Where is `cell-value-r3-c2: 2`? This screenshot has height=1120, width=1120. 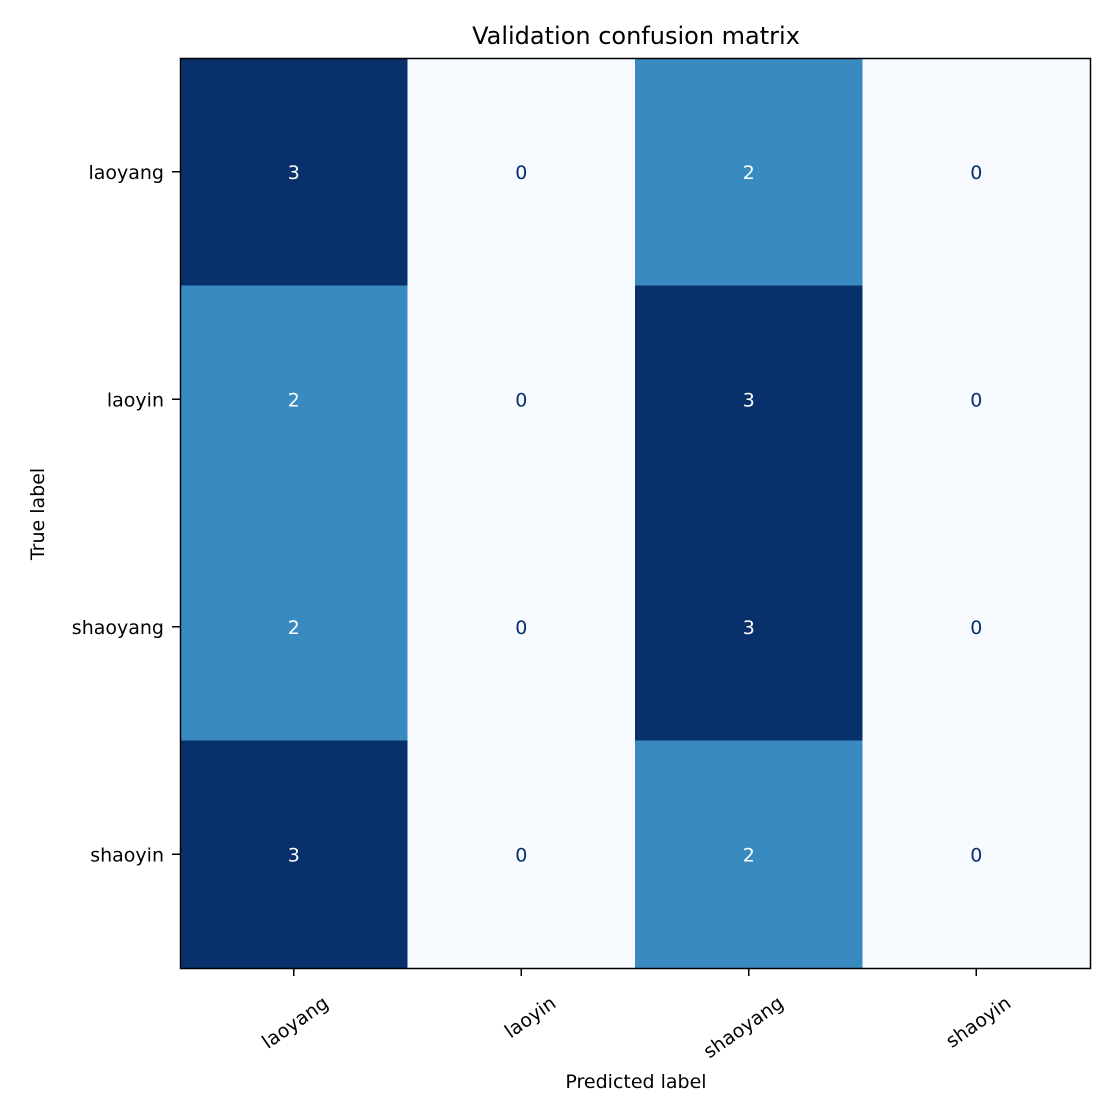 cell-value-r3-c2: 2 is located at coordinates (749, 855).